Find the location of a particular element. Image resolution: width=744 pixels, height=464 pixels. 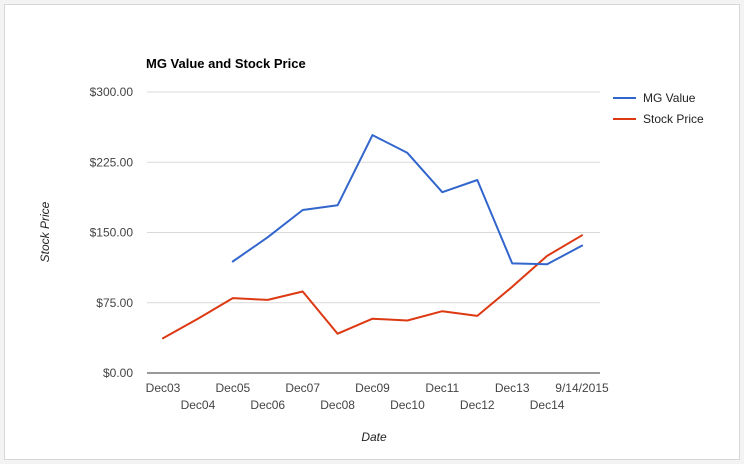

y-axis-ticks: $0.00 $75.00 $150.00 $225.00 $300.00 is located at coordinates (112, 232).